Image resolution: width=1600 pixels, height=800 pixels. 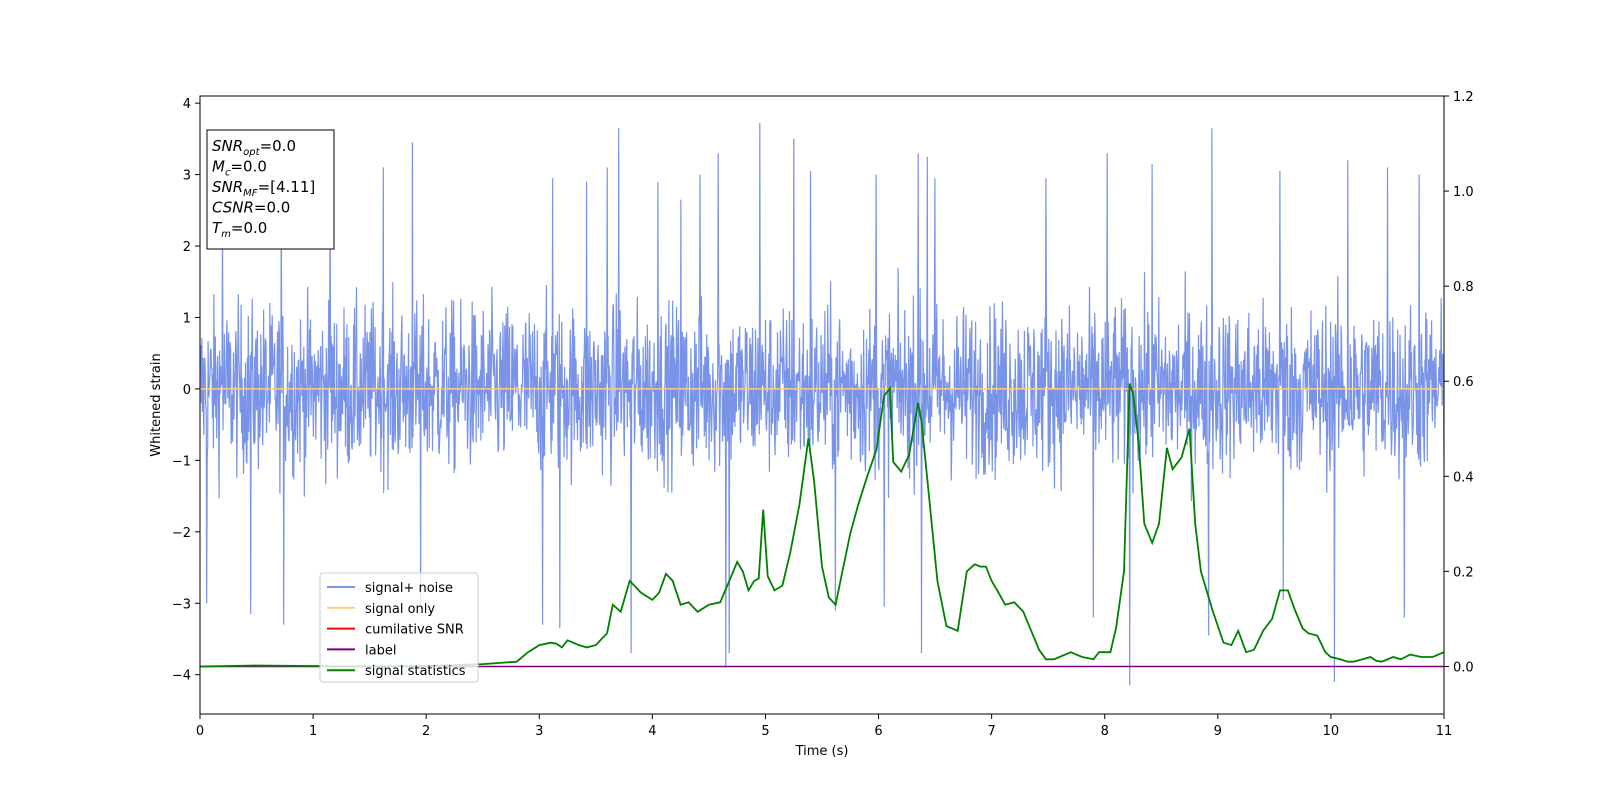 What do you see at coordinates (414, 630) in the screenshot?
I see `legend-label: cumilative SNR` at bounding box center [414, 630].